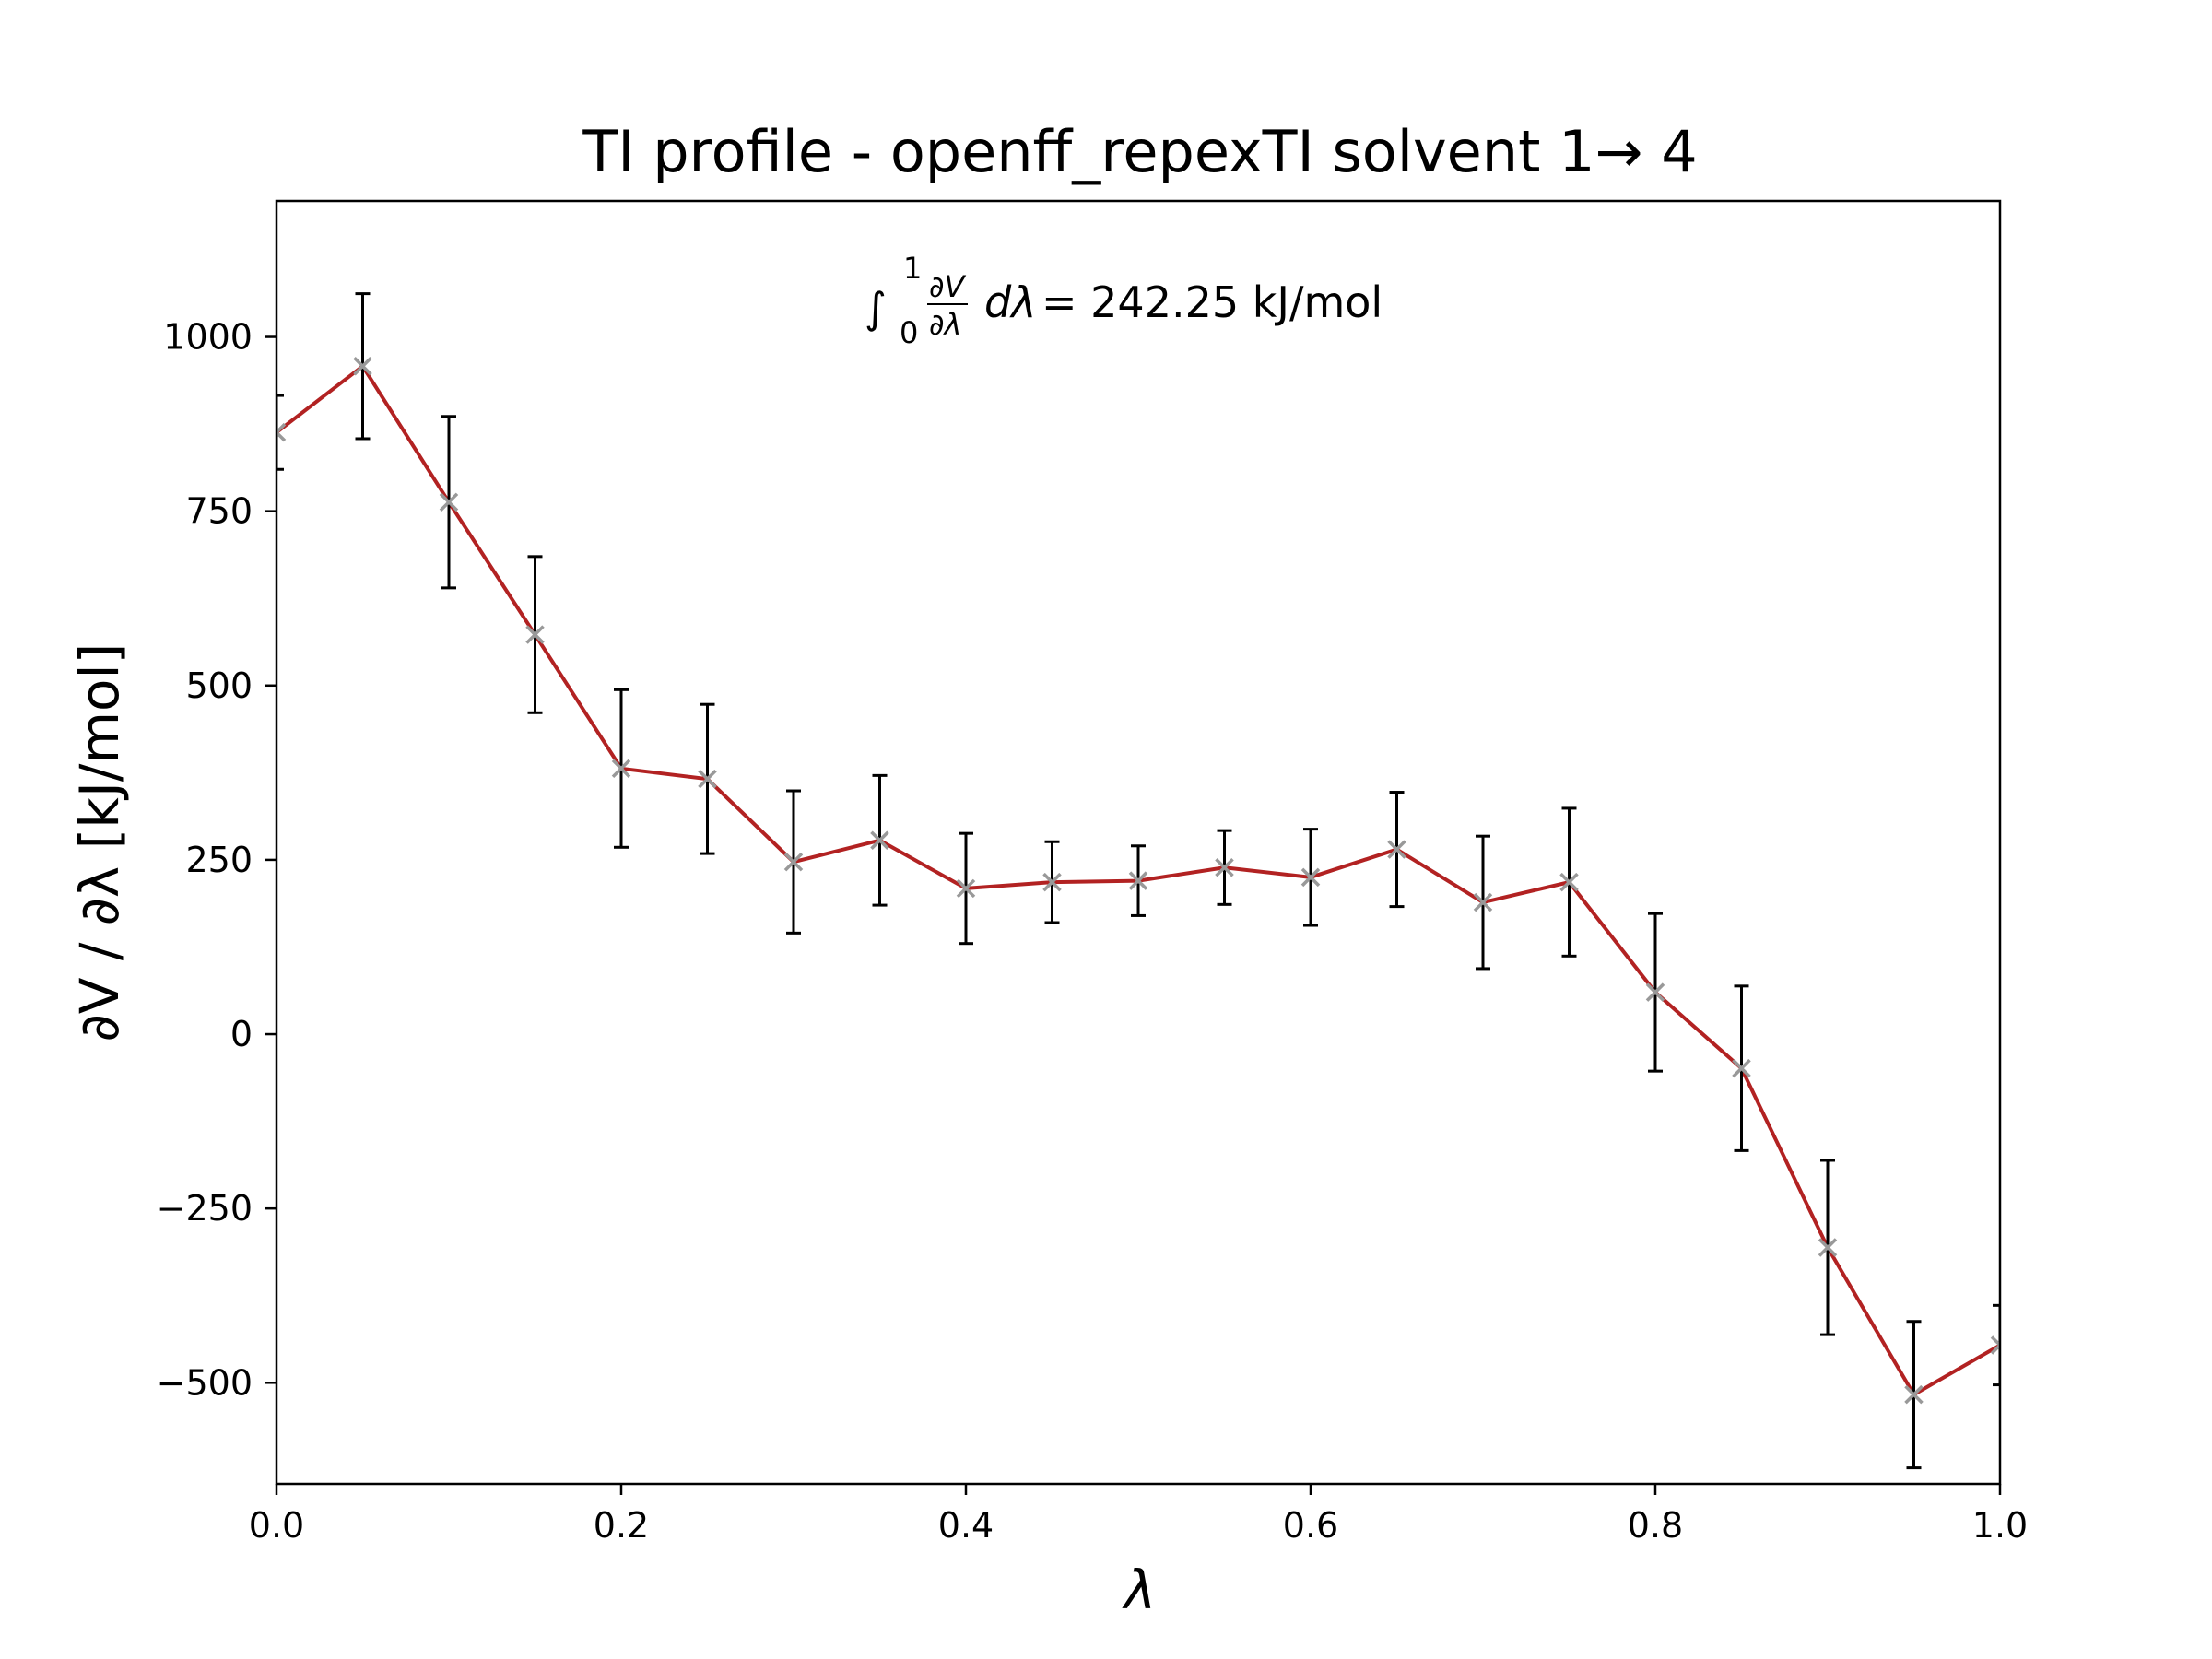  Describe the element at coordinates (945, 324) in the screenshot. I see `fraction-denominator: ∂λ` at that location.